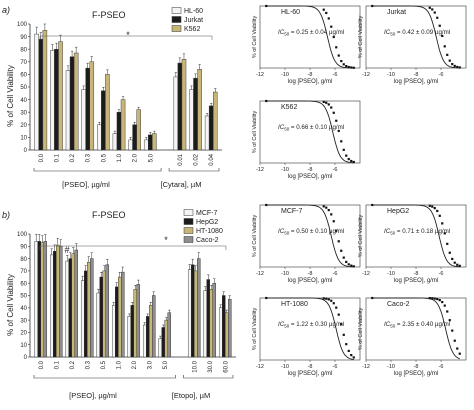 This screenshot has width=474, height=410. I want to click on x-tick-label: 0.5, so click(104, 364).